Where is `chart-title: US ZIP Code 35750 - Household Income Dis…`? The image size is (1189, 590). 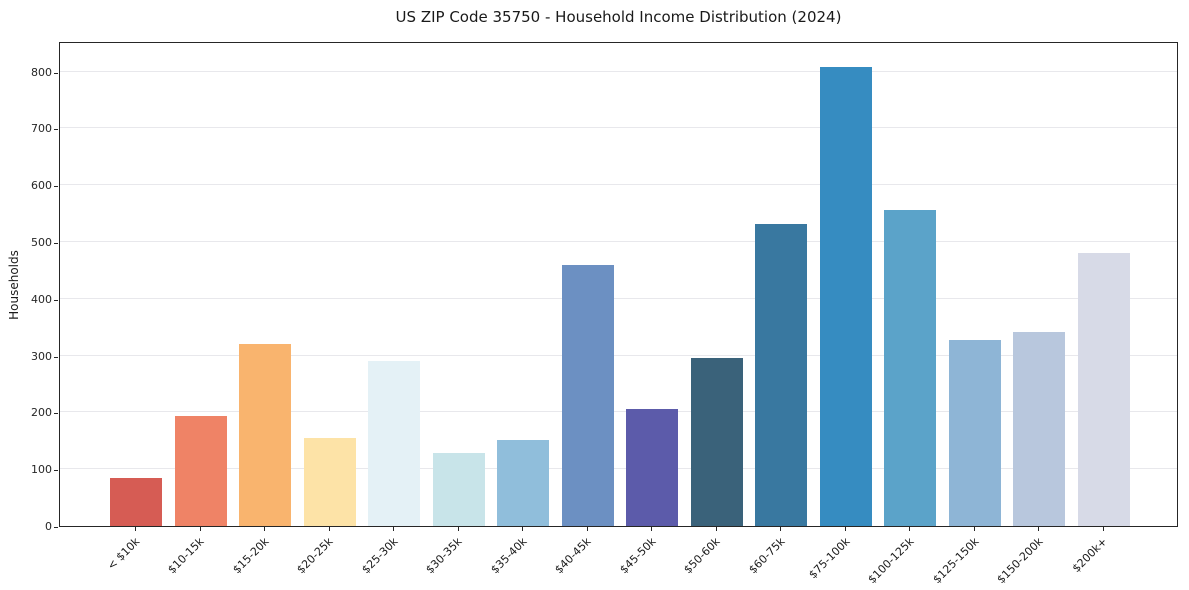
chart-title: US ZIP Code 35750 - Household Income Dis… is located at coordinates (618, 17).